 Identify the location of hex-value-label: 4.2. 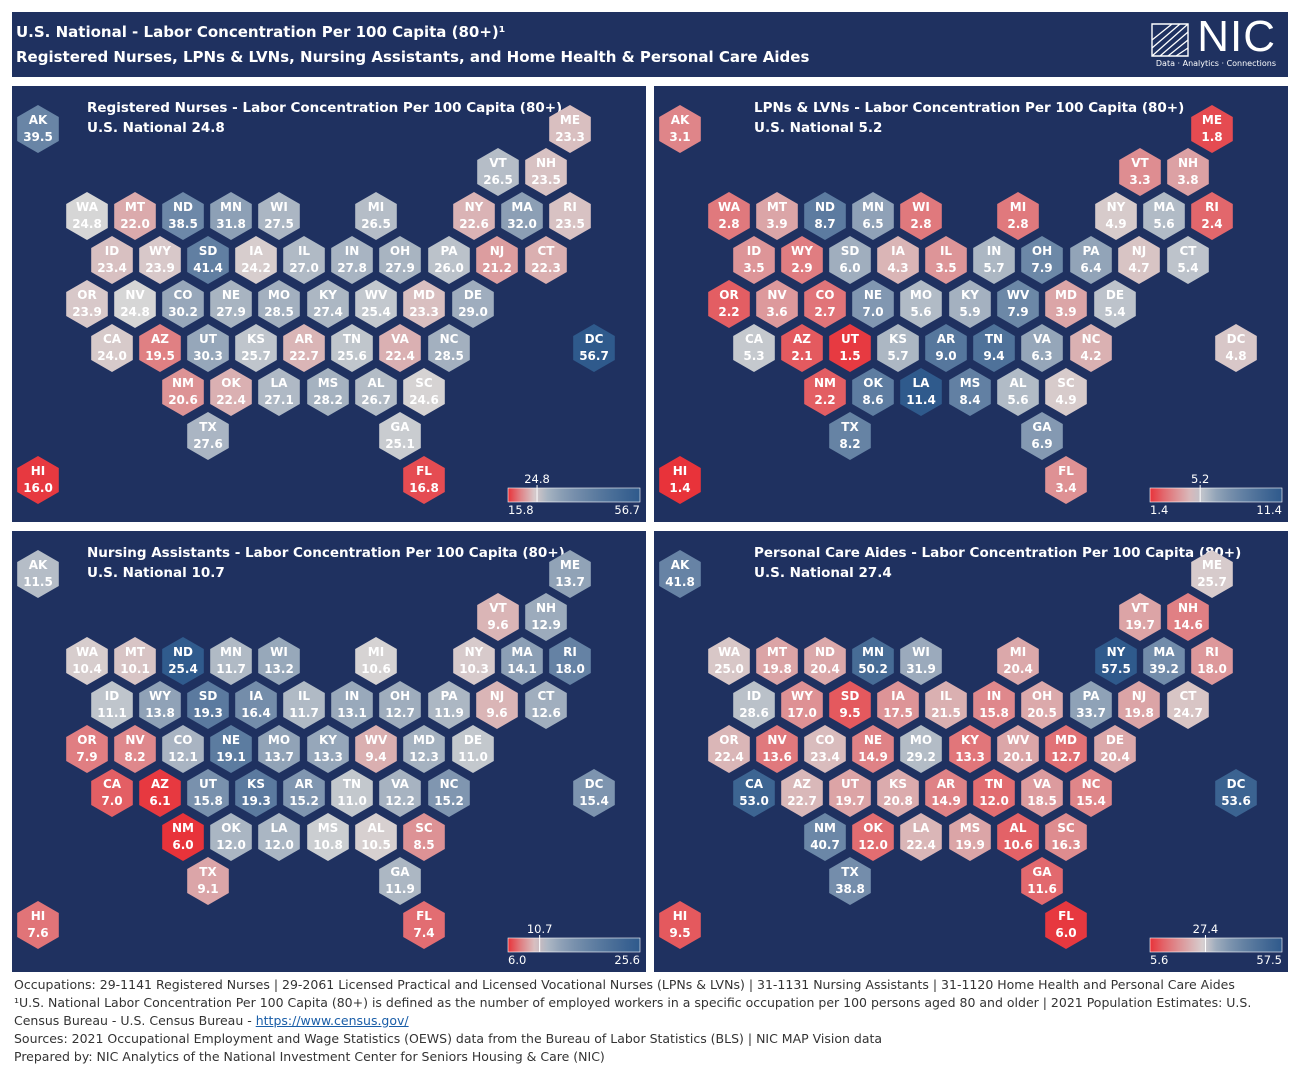
(1090, 356).